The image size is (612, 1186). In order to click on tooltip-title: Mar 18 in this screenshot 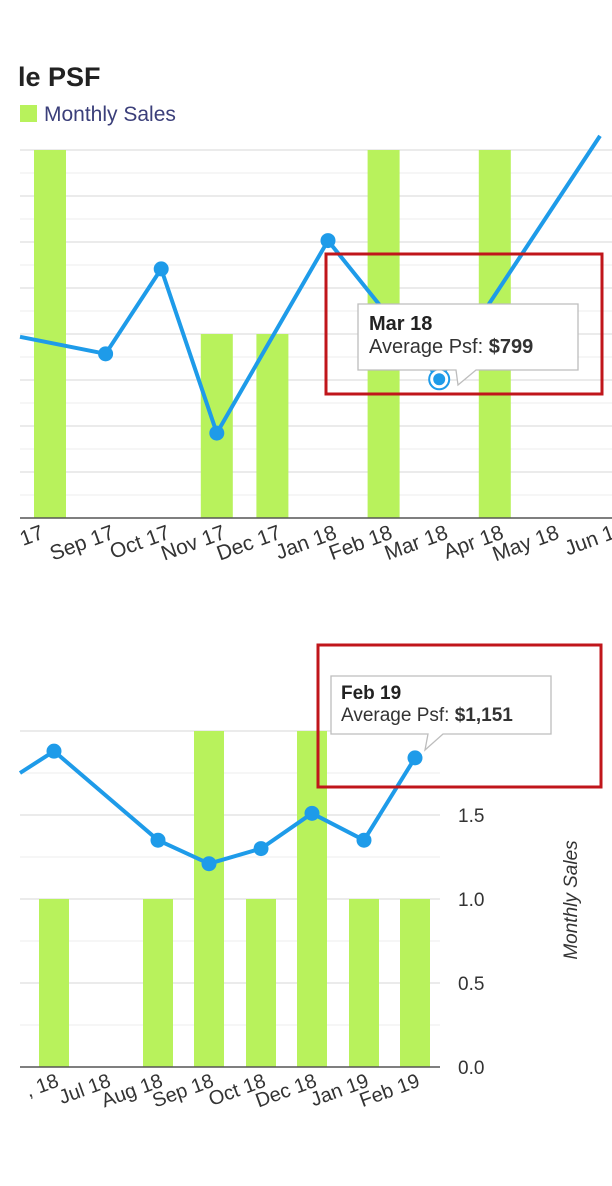, I will do `click(400, 324)`.